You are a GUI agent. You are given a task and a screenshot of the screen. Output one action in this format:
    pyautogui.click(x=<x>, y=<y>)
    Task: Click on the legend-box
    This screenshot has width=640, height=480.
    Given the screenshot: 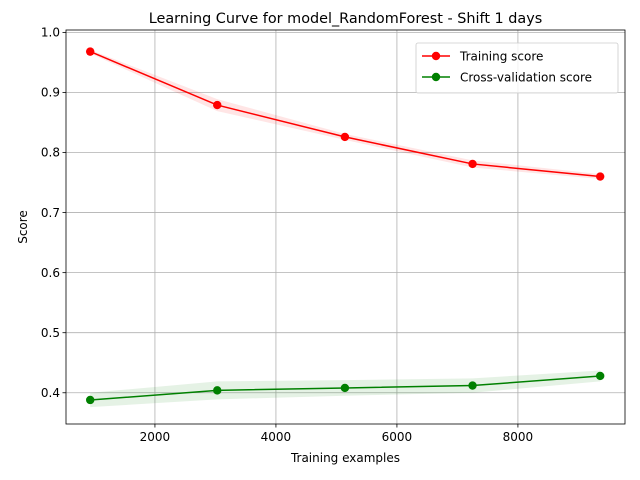 What is the action you would take?
    pyautogui.click(x=517, y=68)
    